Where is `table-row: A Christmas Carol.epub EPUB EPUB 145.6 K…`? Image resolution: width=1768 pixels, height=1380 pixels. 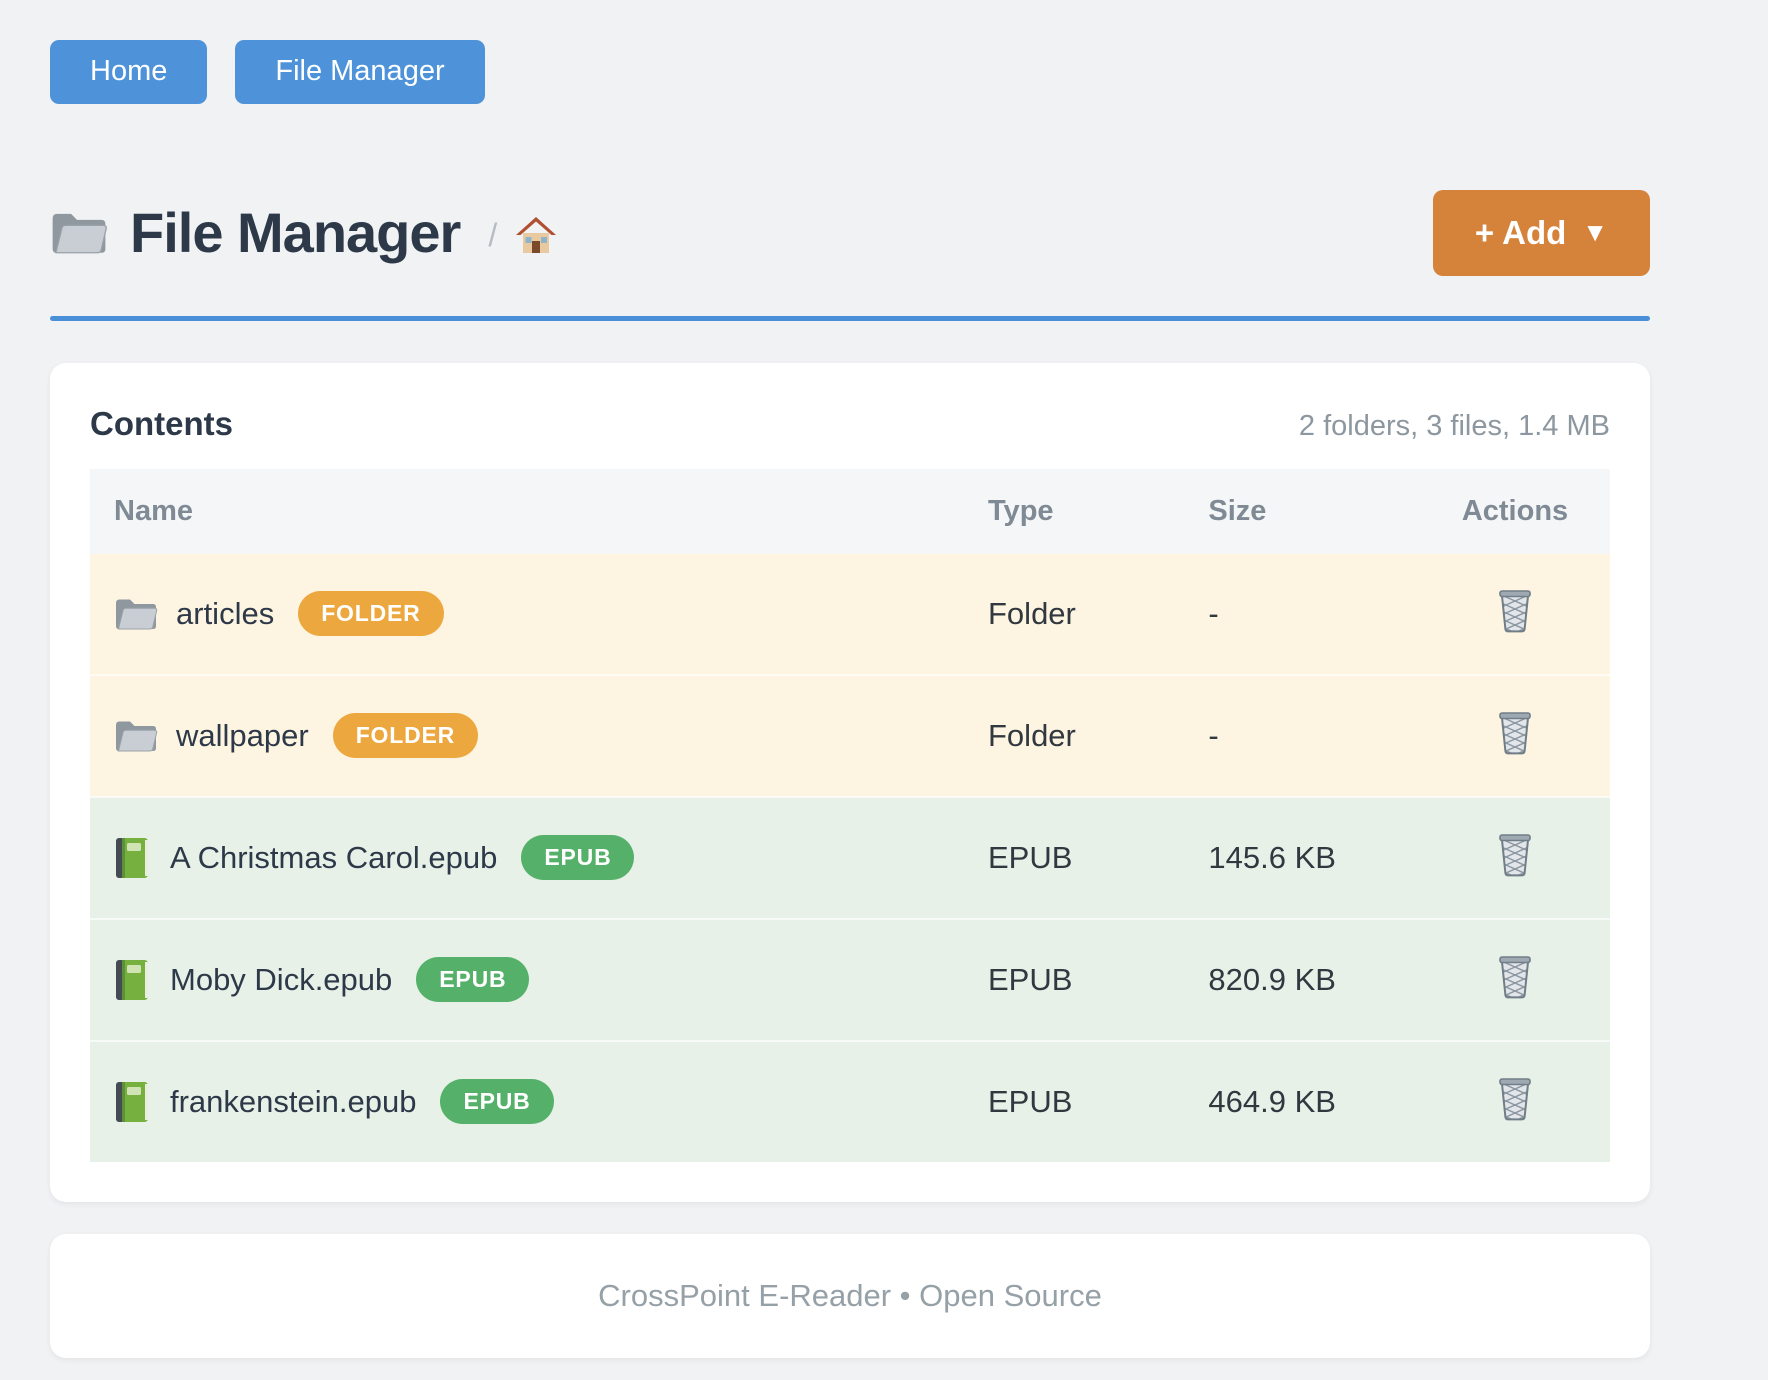
table-row: A Christmas Carol.epub EPUB EPUB 145.6 K… is located at coordinates (850, 857).